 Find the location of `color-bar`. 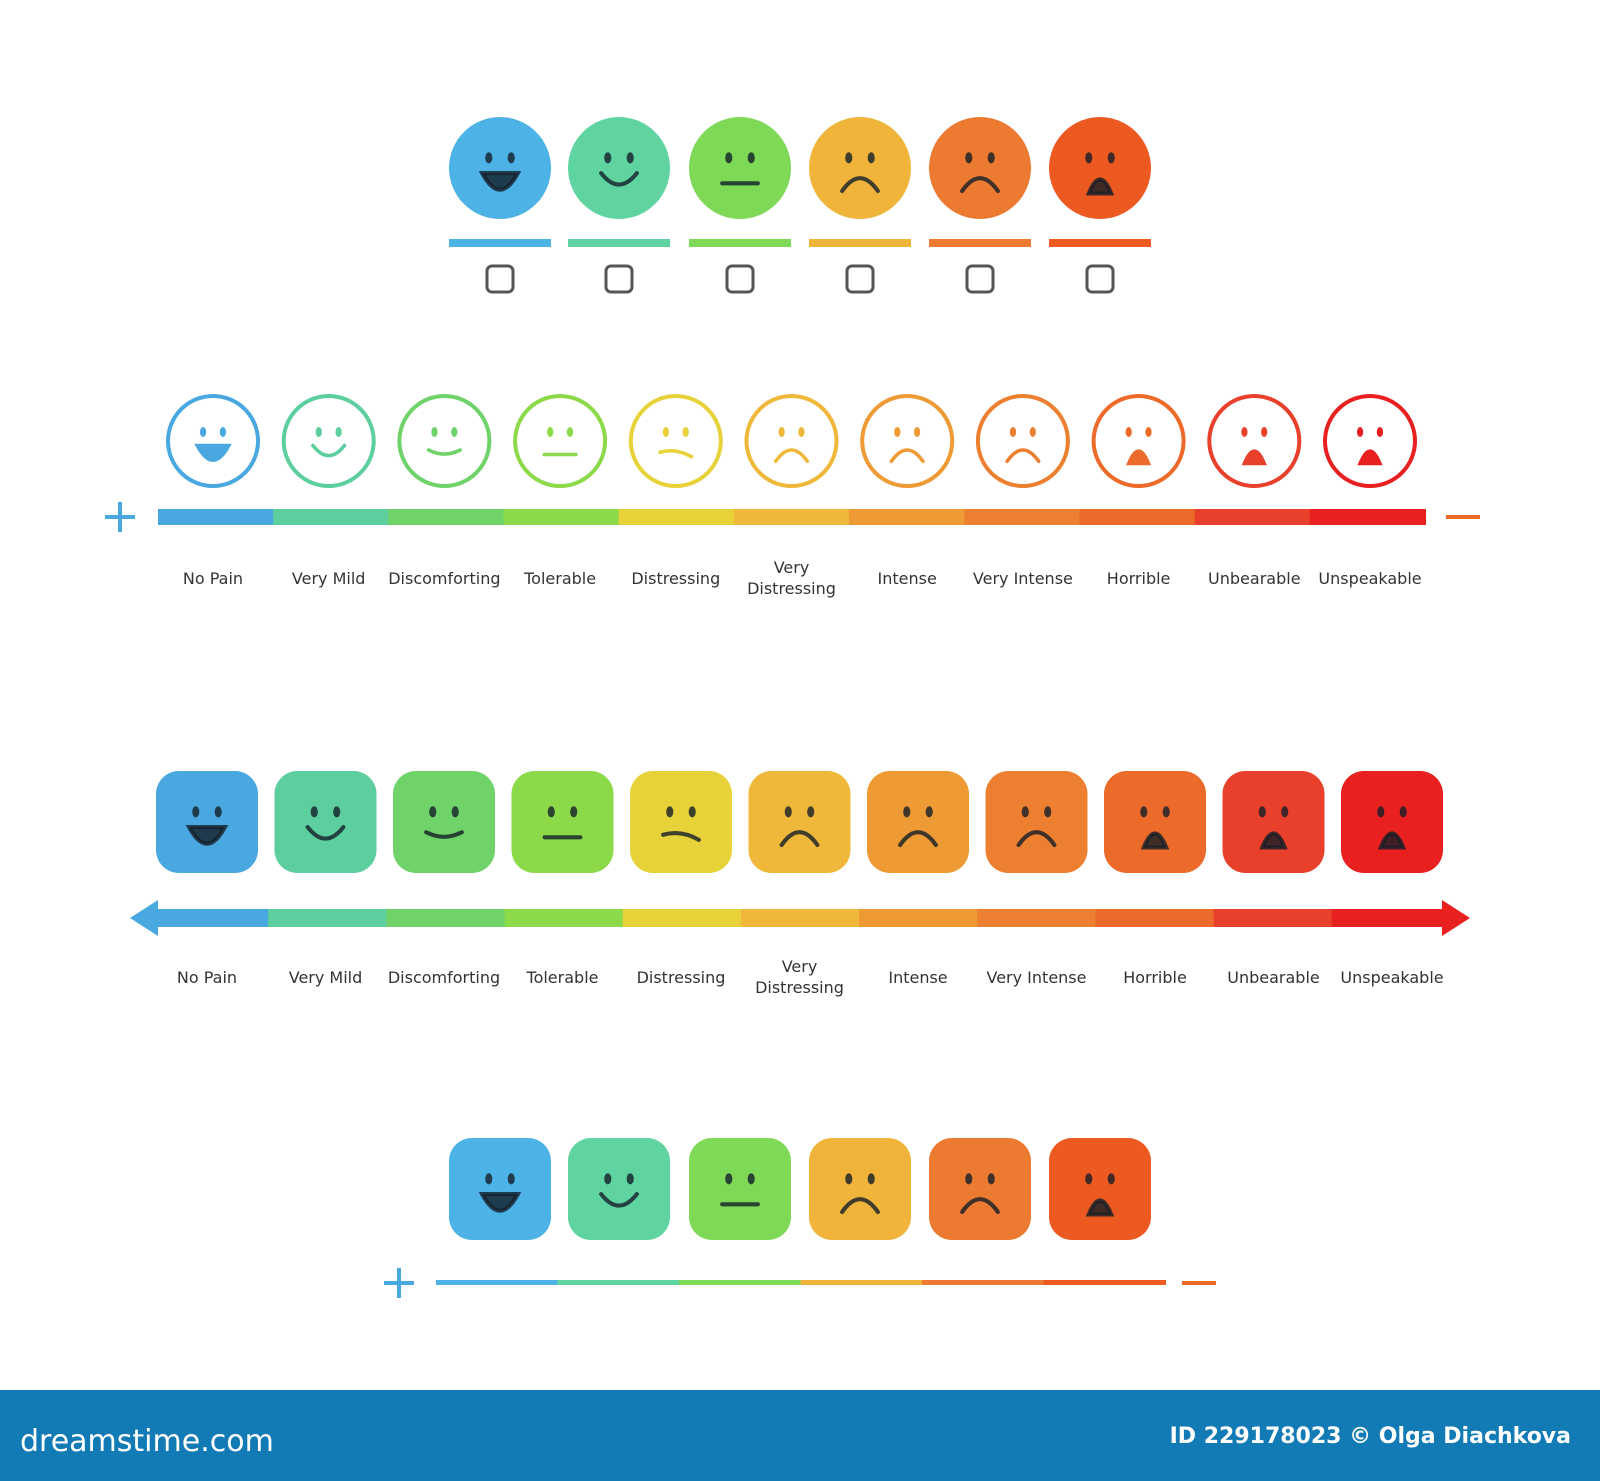

color-bar is located at coordinates (740, 243).